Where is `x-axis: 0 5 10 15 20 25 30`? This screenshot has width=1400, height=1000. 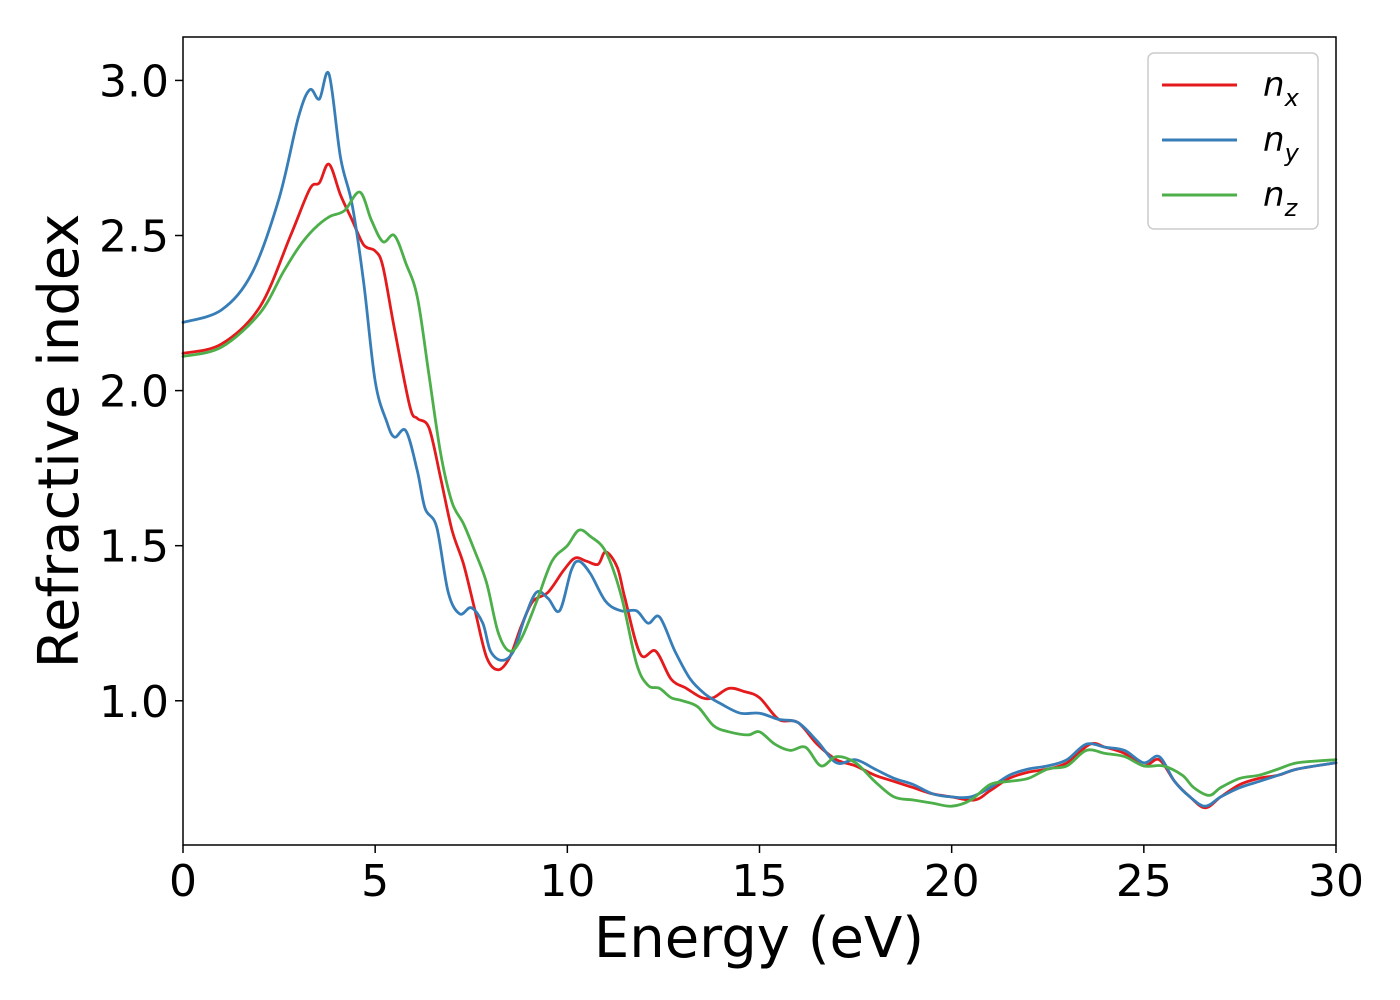 x-axis: 0 5 10 15 20 25 30 is located at coordinates (766, 876).